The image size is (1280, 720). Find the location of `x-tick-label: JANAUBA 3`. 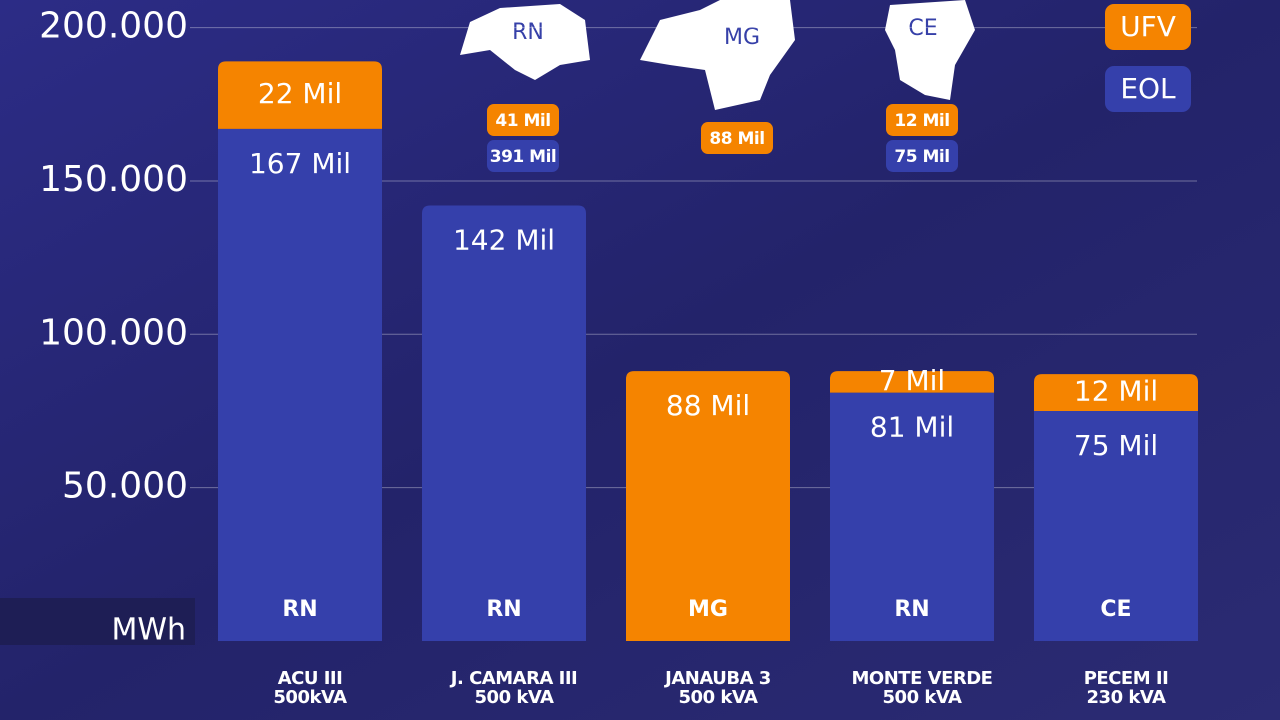

x-tick-label: JANAUBA 3 is located at coordinates (717, 678).